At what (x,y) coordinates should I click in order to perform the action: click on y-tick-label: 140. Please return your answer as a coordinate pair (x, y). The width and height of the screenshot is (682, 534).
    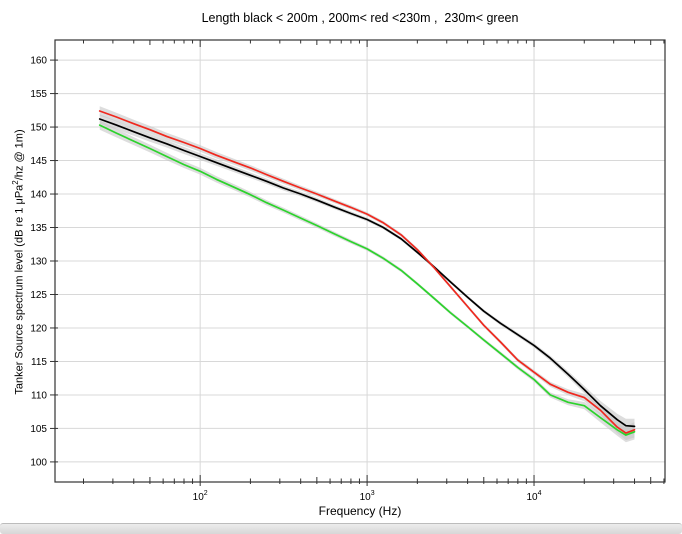
    Looking at the image, I should click on (38, 195).